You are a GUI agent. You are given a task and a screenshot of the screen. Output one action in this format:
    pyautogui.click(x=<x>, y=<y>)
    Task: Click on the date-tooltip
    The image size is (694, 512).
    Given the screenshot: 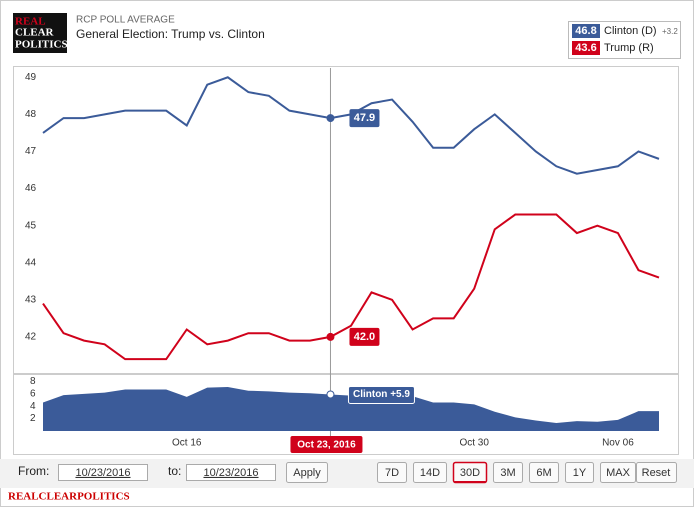 What is the action you would take?
    pyautogui.click(x=326, y=444)
    